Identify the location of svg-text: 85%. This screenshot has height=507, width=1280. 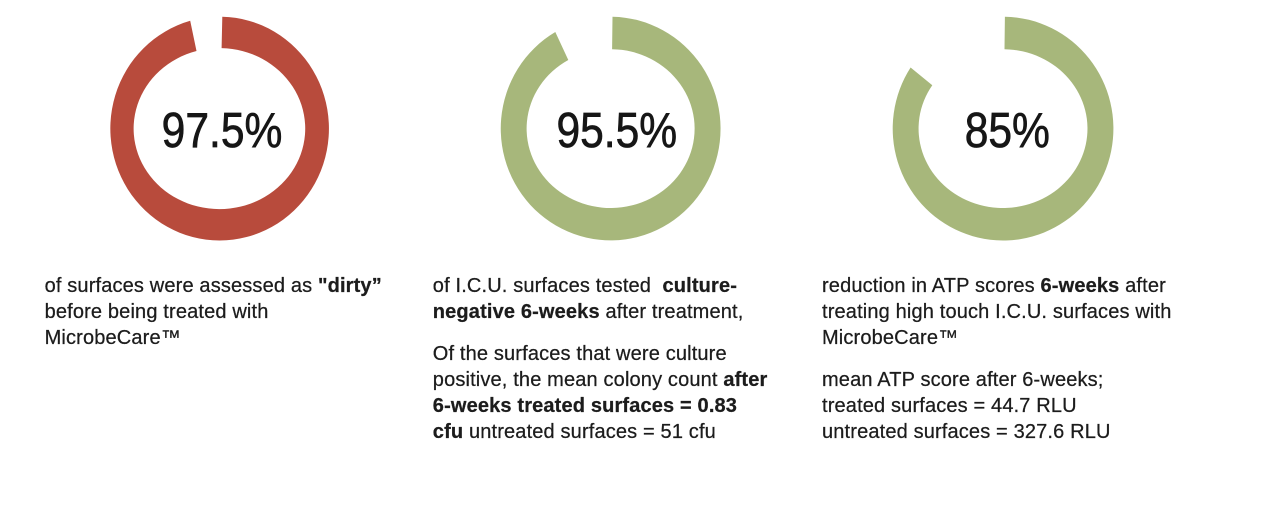
(1007, 130).